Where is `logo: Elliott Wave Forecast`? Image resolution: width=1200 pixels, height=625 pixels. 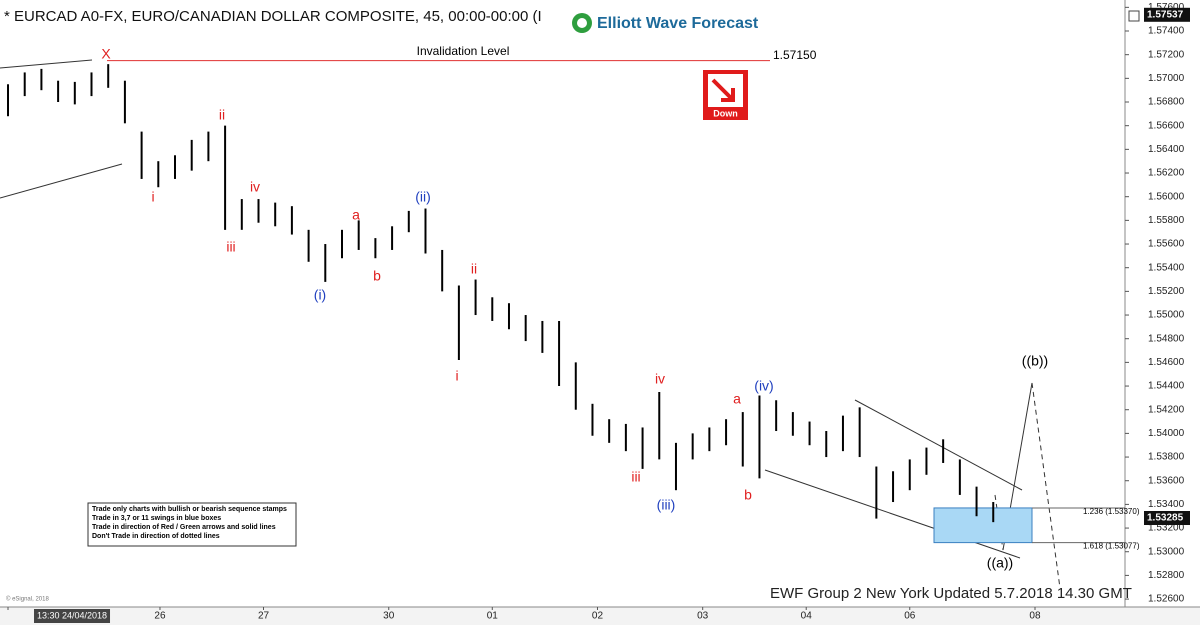 logo: Elliott Wave Forecast is located at coordinates (665, 23).